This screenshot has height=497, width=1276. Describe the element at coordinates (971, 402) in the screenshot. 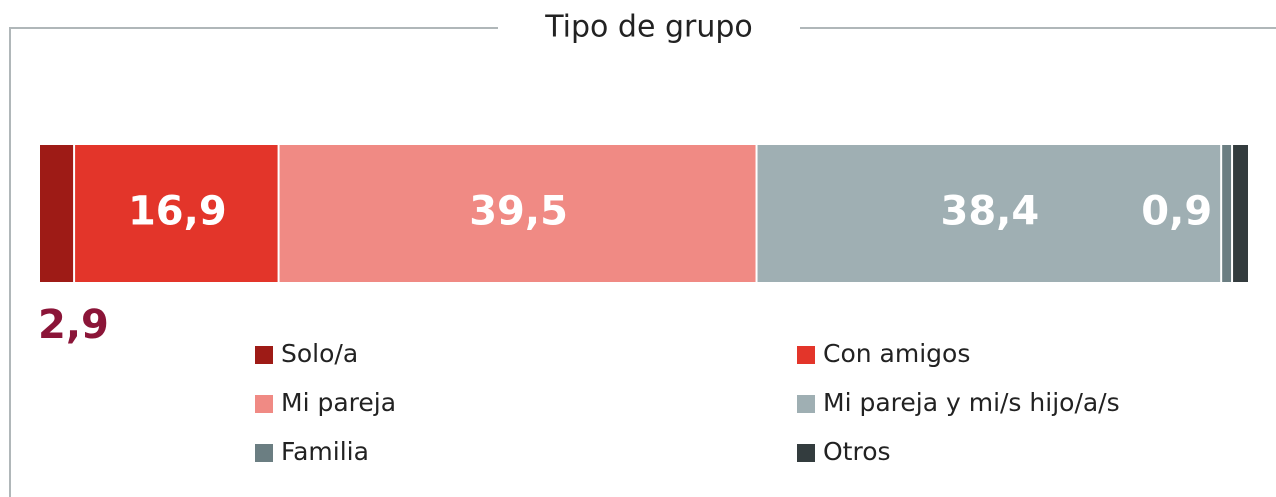

I see `legend-label: Mi pareja y mi/s hijo/a/s` at that location.